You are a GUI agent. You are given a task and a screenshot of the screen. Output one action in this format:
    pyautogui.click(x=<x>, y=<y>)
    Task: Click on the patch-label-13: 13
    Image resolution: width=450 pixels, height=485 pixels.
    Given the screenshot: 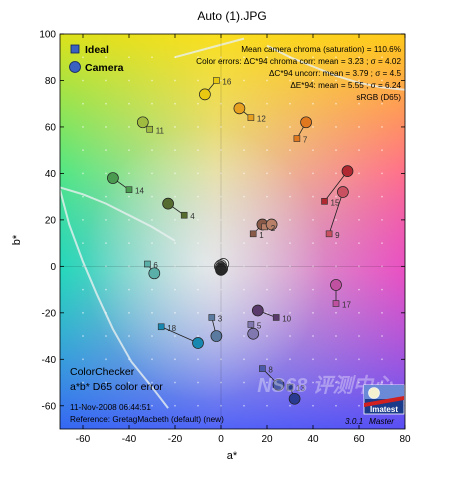 What is the action you would take?
    pyautogui.click(x=300, y=388)
    